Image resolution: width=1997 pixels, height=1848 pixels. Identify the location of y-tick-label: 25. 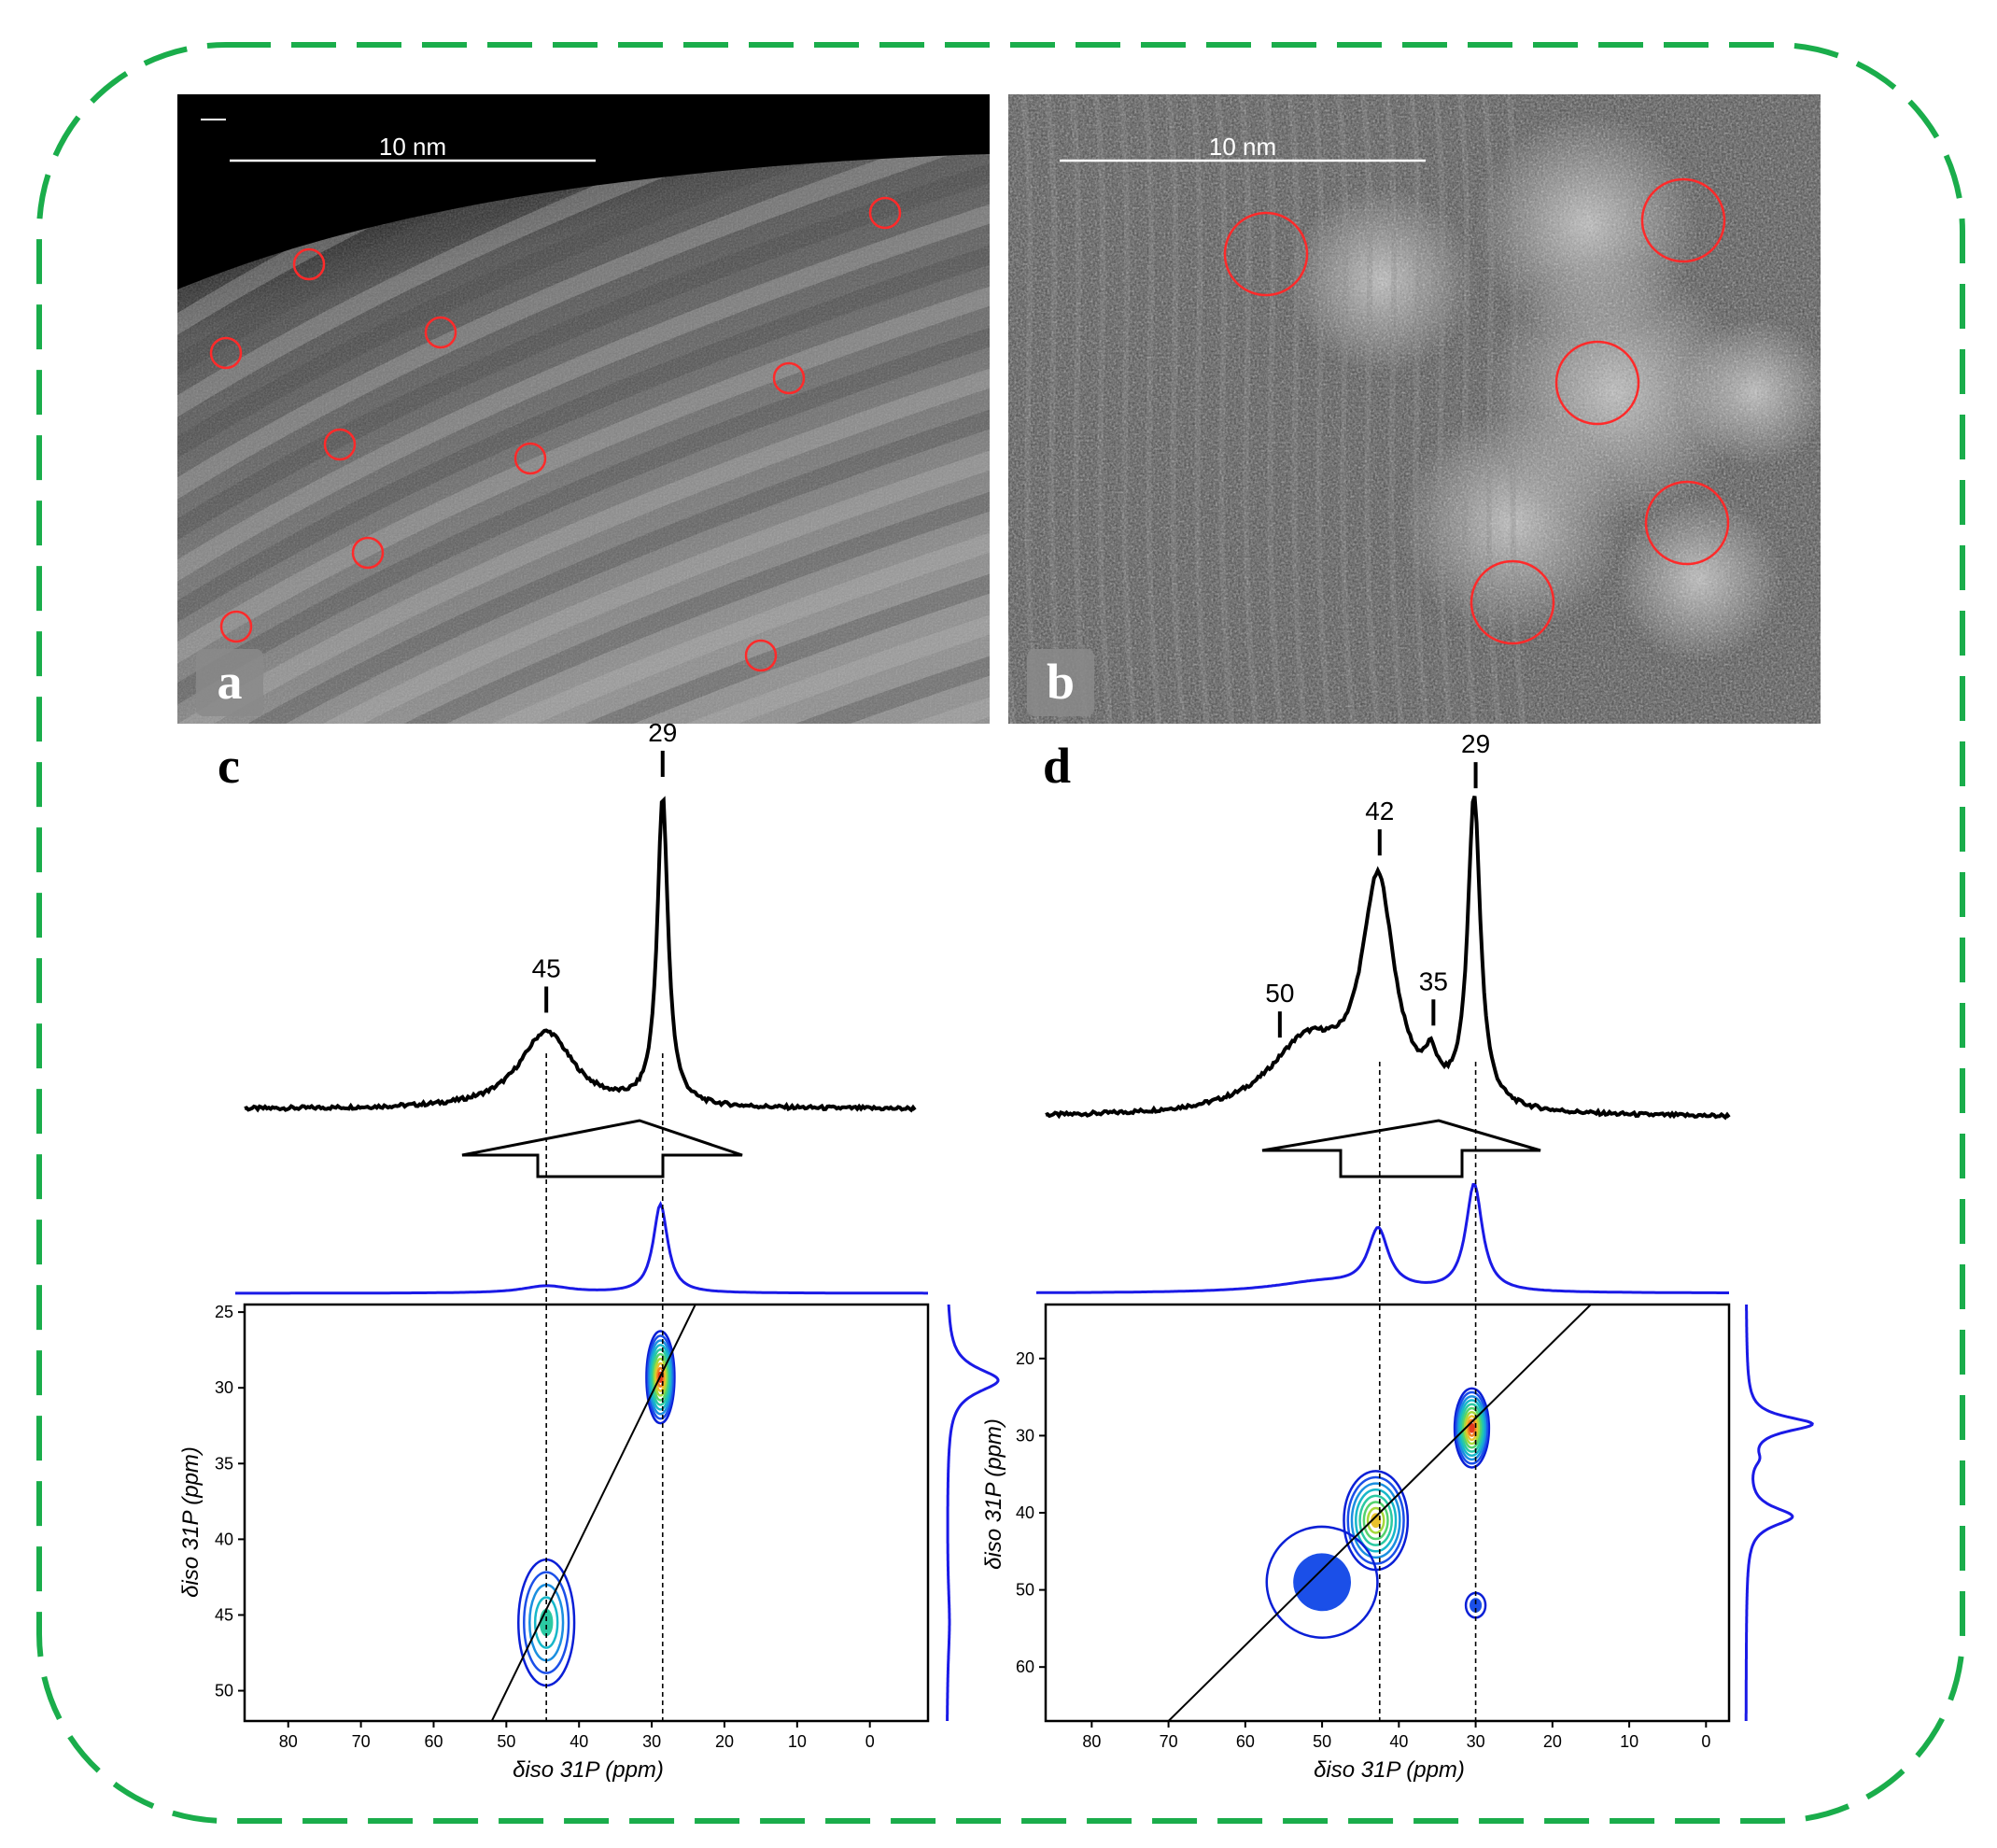
(224, 1312).